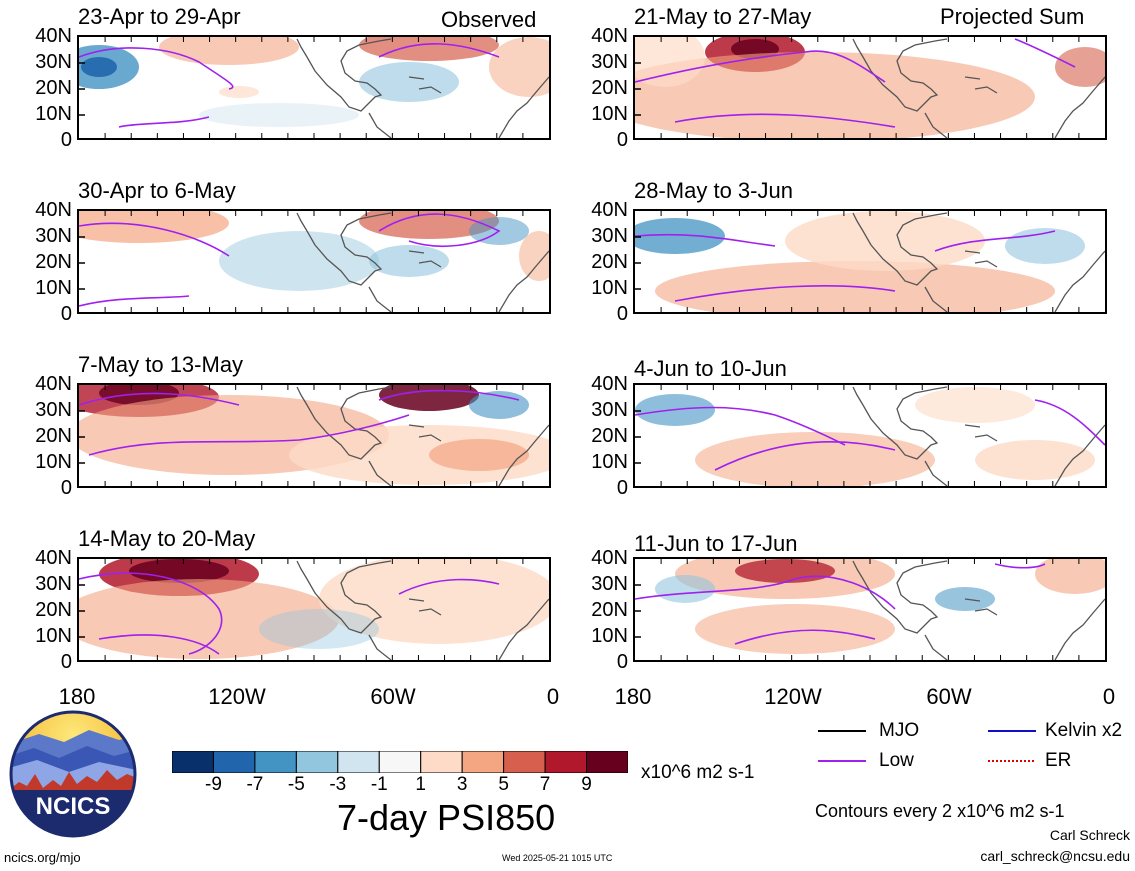 Image resolution: width=1135 pixels, height=871 pixels. What do you see at coordinates (710, 368) in the screenshot?
I see `panel-title-7: 4-Jun to 10-Jun` at bounding box center [710, 368].